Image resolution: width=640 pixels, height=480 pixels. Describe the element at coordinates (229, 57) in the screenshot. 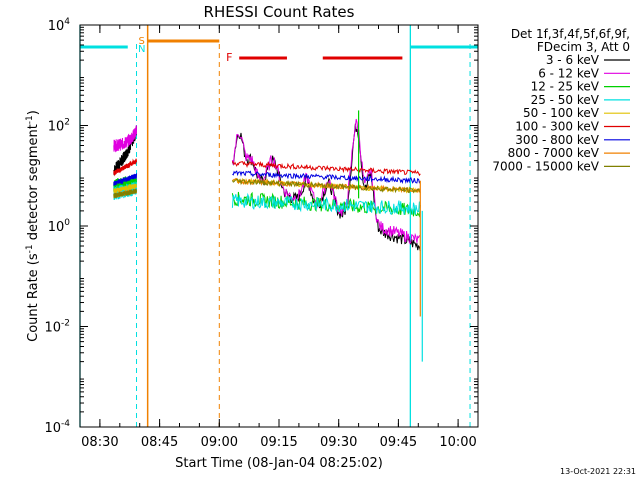

I see `state-label-flare: F` at that location.